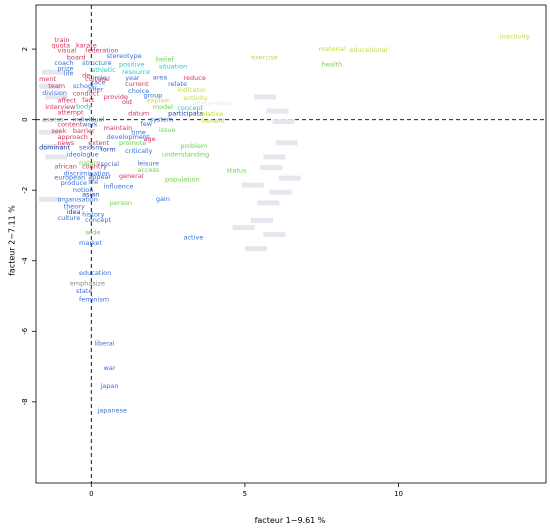 This screenshot has width=550, height=530. I want to click on y-tick-label: 0, so click(25, 119).